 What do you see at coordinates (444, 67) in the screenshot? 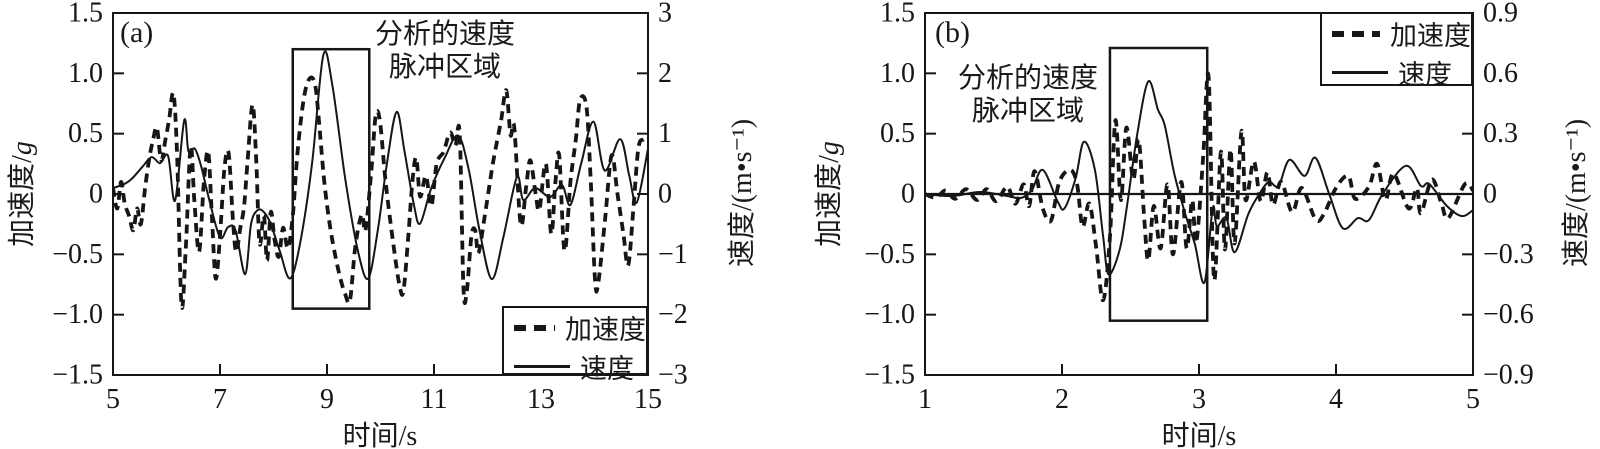
I see `annotation-a-line2: 脉冲区域` at bounding box center [444, 67].